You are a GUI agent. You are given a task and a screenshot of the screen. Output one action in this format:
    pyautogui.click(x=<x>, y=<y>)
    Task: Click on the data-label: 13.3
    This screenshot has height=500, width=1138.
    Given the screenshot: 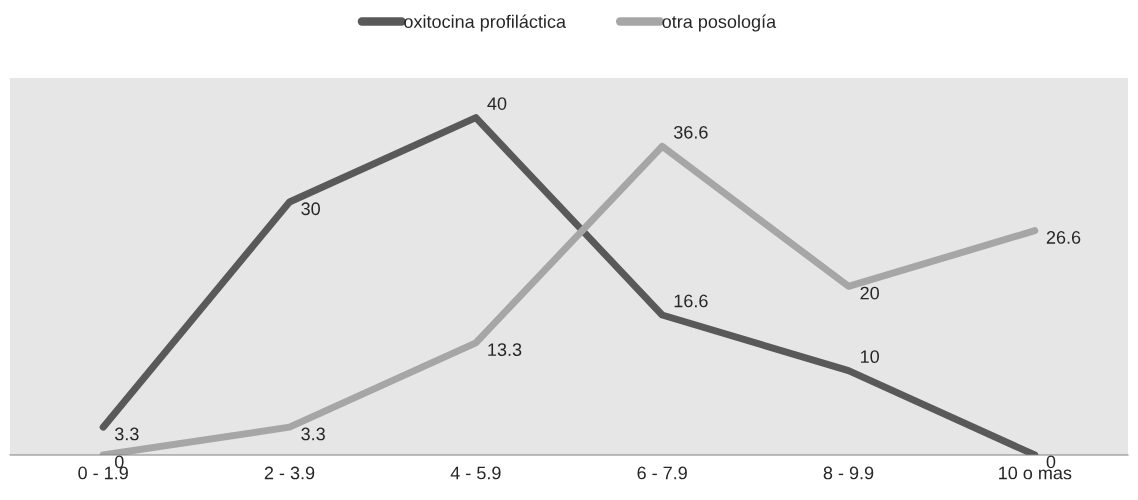 What is the action you would take?
    pyautogui.click(x=505, y=350)
    